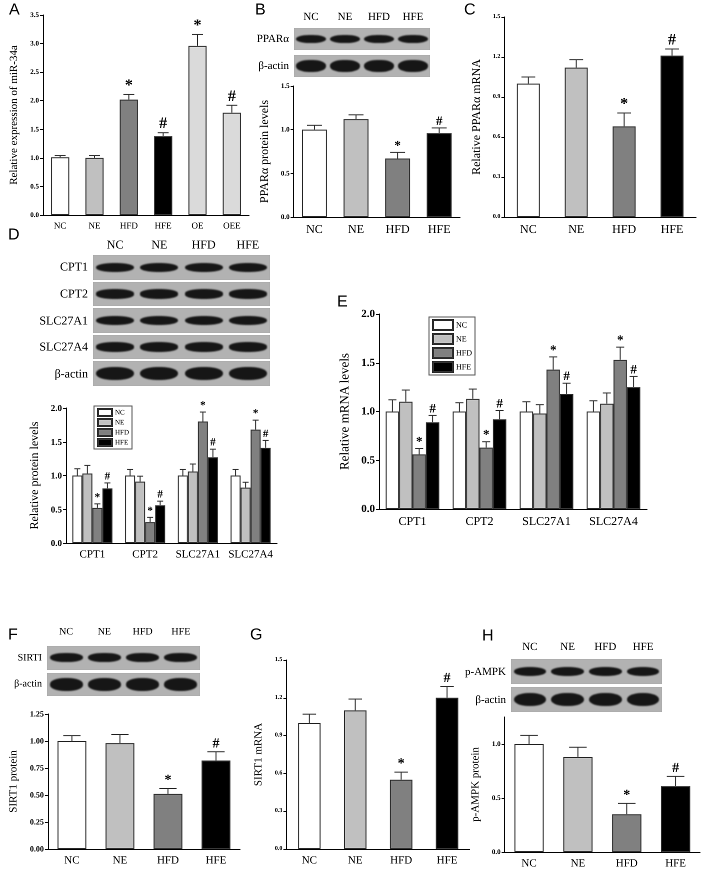 This screenshot has height=869, width=704. I want to click on chart-title: C, so click(470, 10).